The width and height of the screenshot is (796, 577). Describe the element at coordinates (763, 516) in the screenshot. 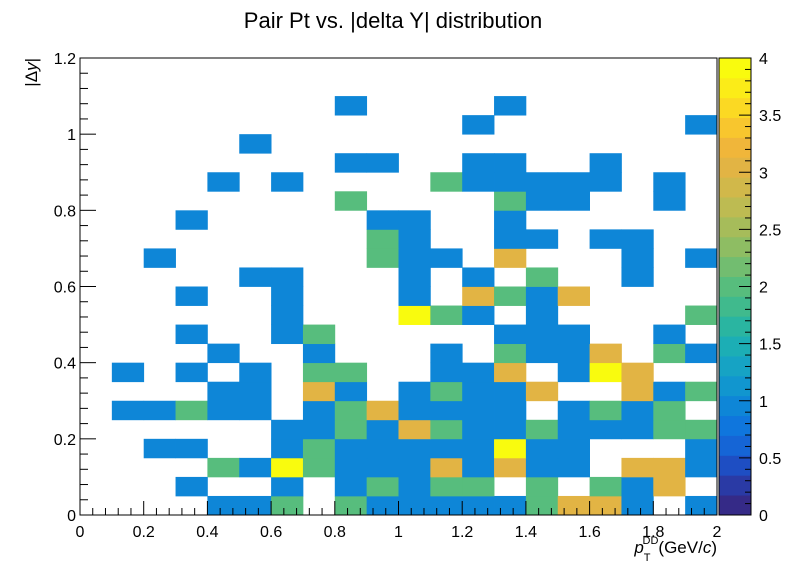

I see `color-scale-label: 0` at that location.